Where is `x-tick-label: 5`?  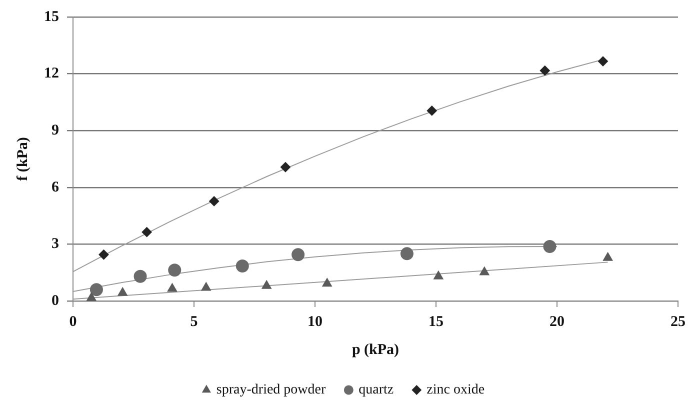
x-tick-label: 5 is located at coordinates (194, 322).